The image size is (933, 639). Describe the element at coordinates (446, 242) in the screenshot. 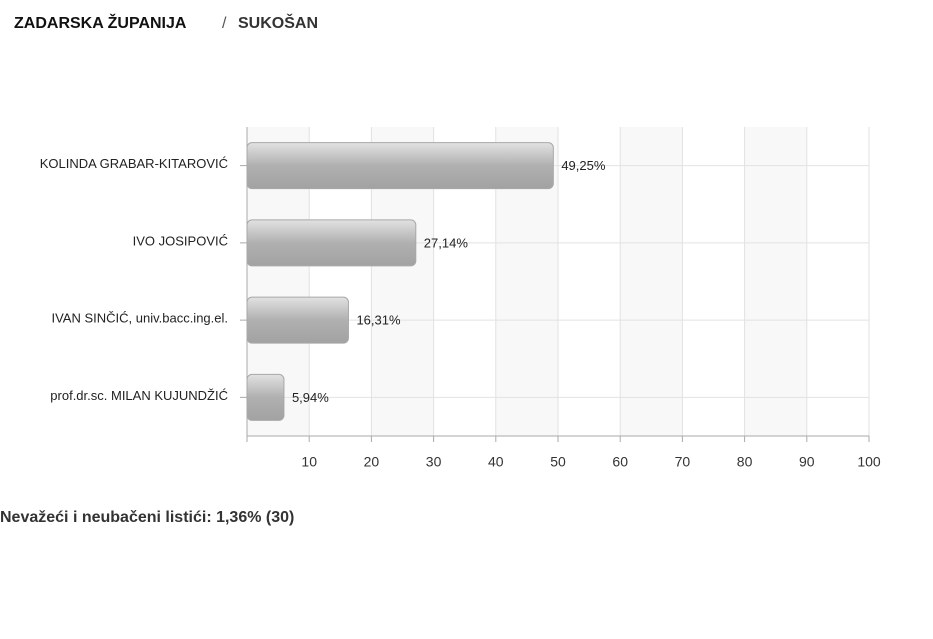

I see `value-label: 27,14%` at that location.